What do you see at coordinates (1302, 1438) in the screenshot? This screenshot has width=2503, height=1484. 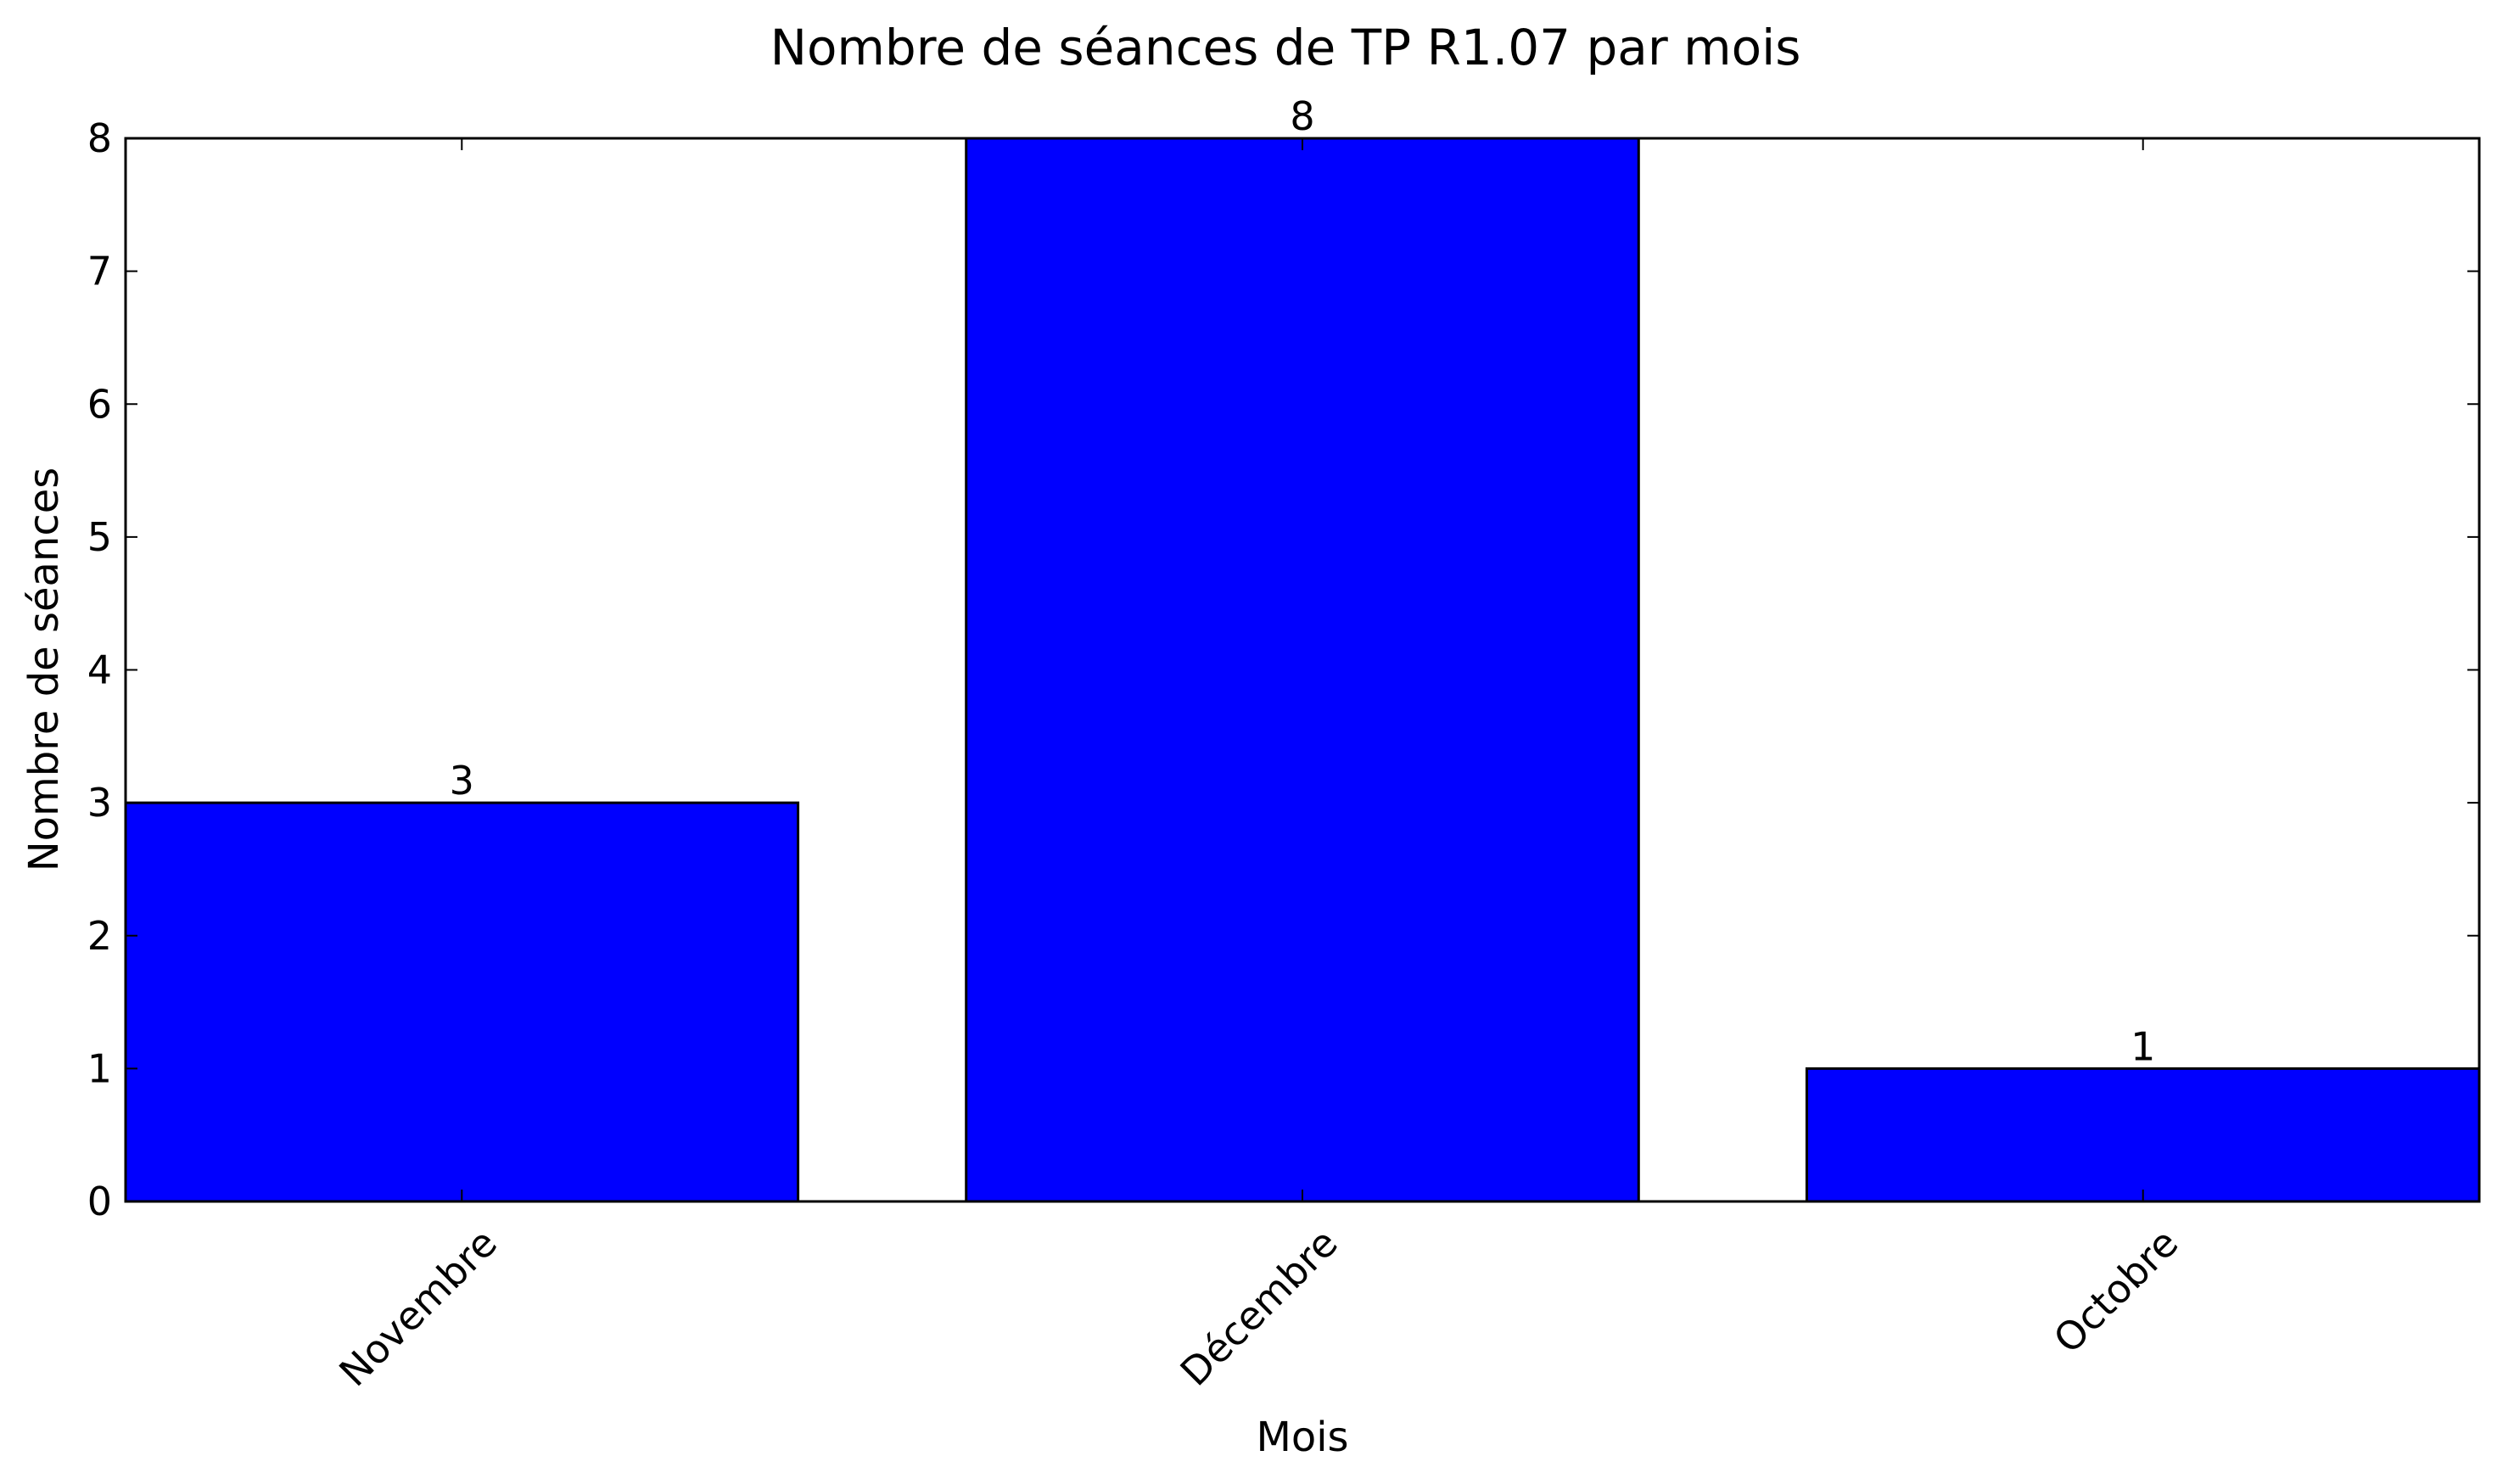 I see `x-axis-title: Mois` at bounding box center [1302, 1438].